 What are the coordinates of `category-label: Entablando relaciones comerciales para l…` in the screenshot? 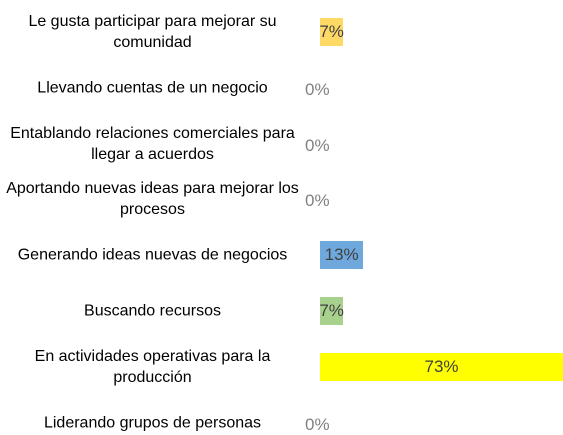 It's located at (152, 143).